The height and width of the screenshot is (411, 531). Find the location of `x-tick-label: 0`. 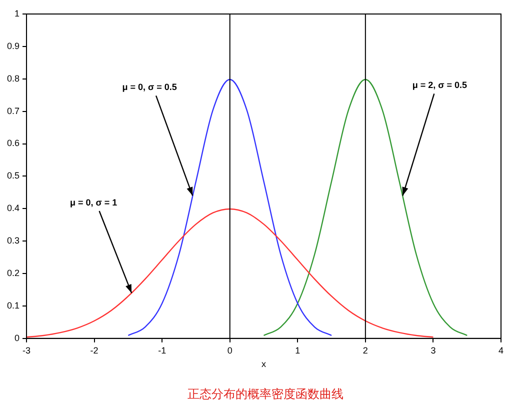

x-tick-label: 0 is located at coordinates (229, 350).